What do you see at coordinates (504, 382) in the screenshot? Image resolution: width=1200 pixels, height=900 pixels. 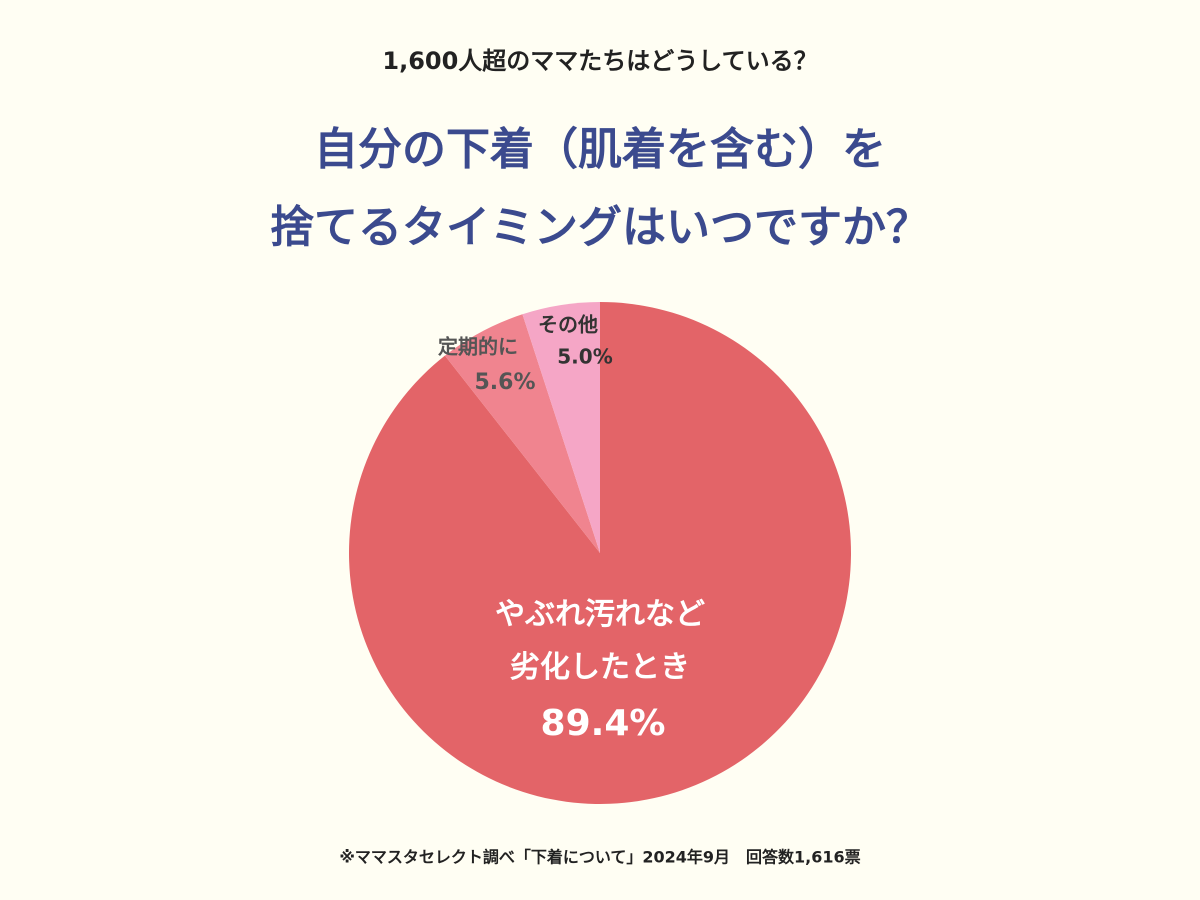 I see `value-label: 5.6%` at bounding box center [504, 382].